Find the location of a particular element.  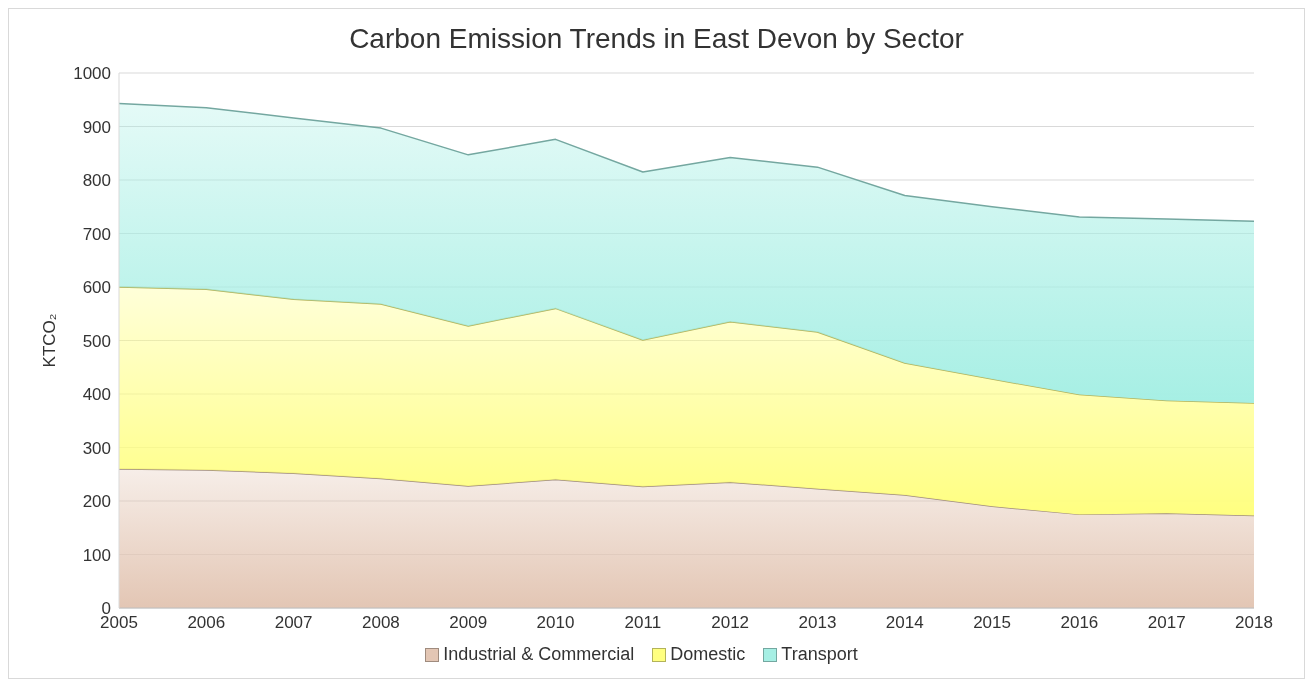

x-tick-label: 2014 is located at coordinates (904, 623).